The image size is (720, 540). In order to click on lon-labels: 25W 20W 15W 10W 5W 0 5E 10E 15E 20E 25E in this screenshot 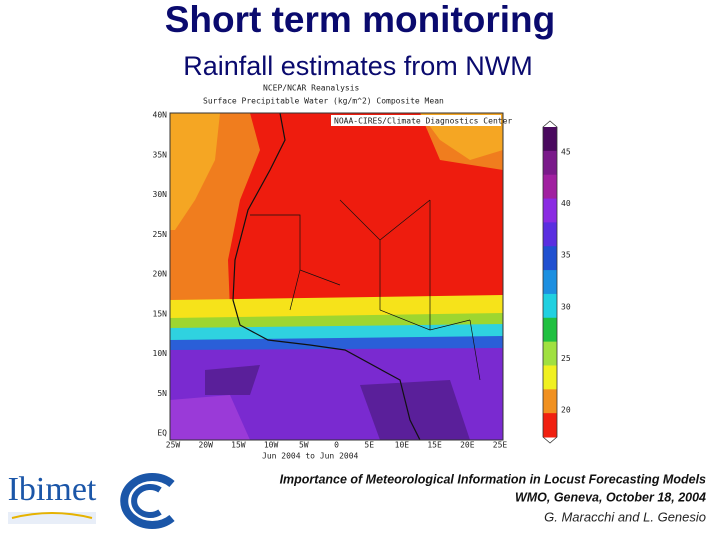, I will do `click(337, 445)`.